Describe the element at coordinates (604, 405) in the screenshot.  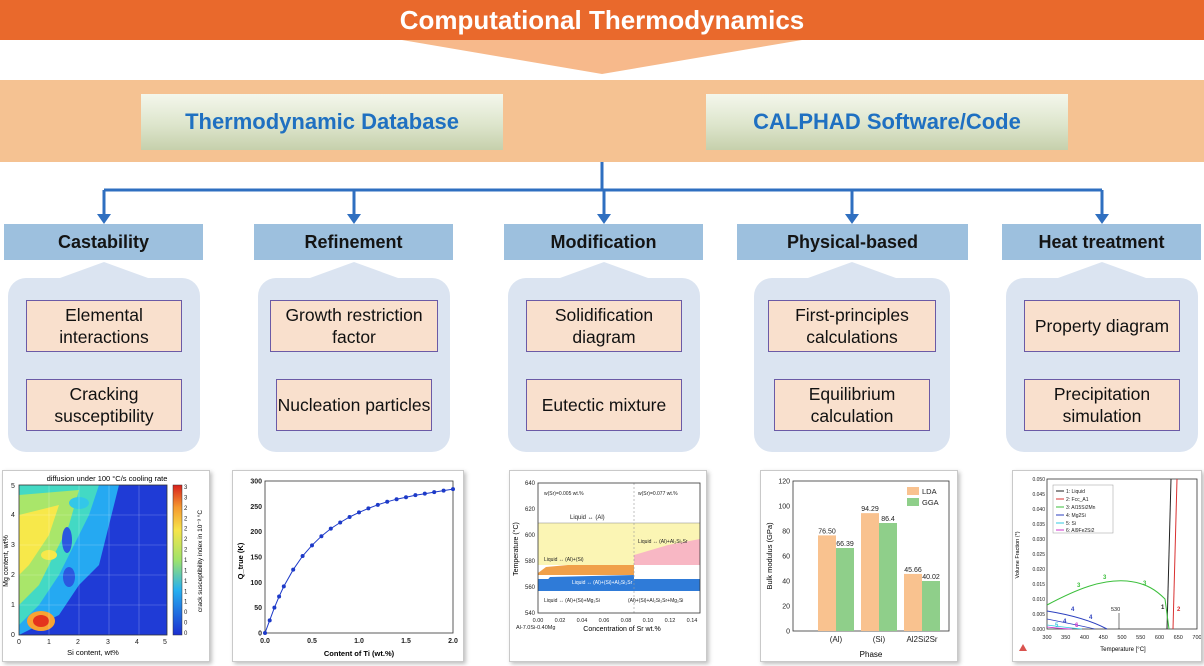
I see `item-eutectic-mixture: Eutectic mixture` at that location.